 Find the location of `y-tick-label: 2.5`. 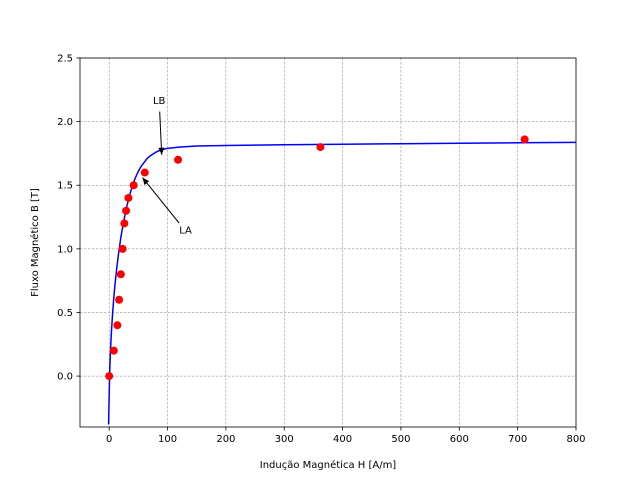

y-tick-label: 2.5 is located at coordinates (65, 59).